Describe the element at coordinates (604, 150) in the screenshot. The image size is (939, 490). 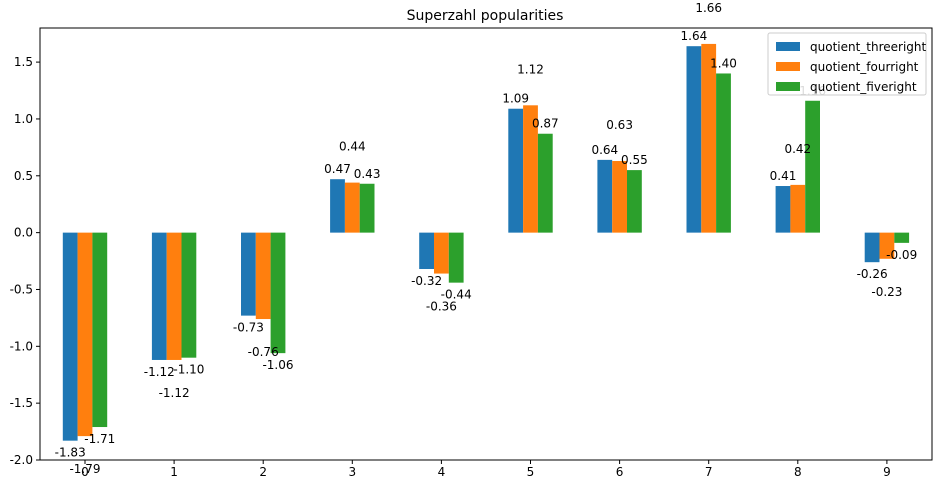
I see `data-label-quotient_threeright-6: 0.64` at that location.